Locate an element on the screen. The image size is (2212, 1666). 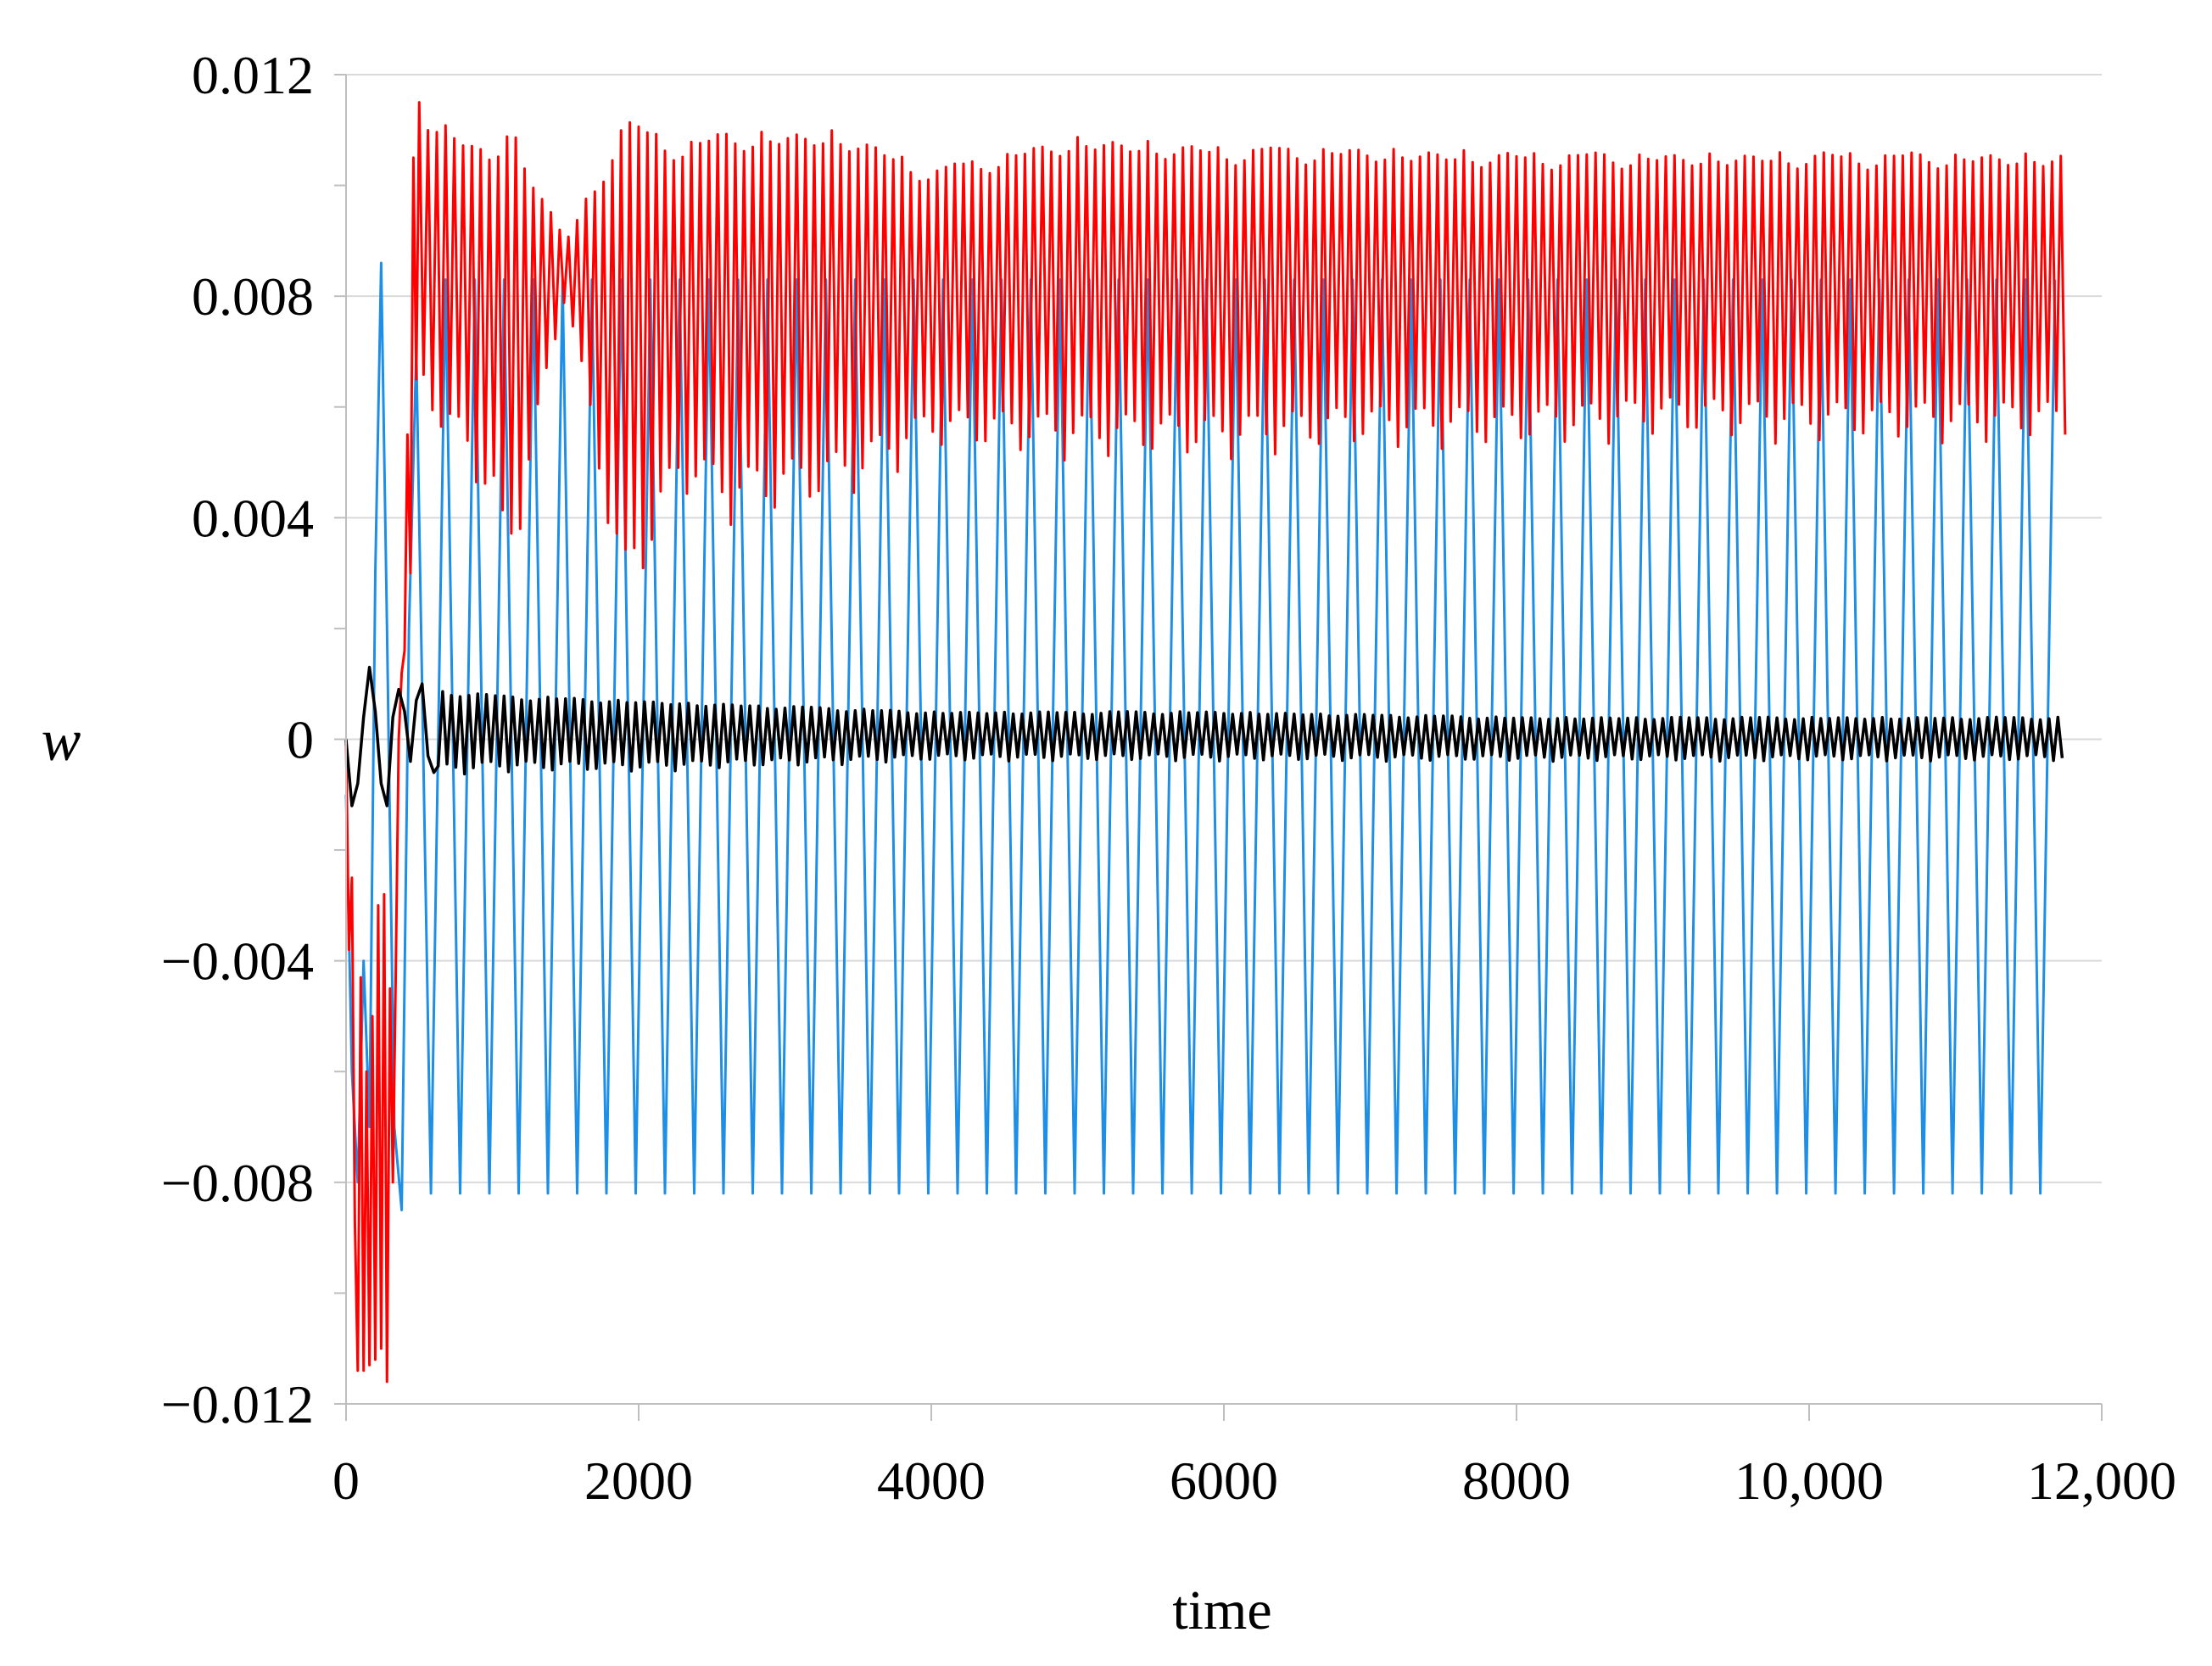
y-tick-label-2: 0.004 is located at coordinates (253, 518).